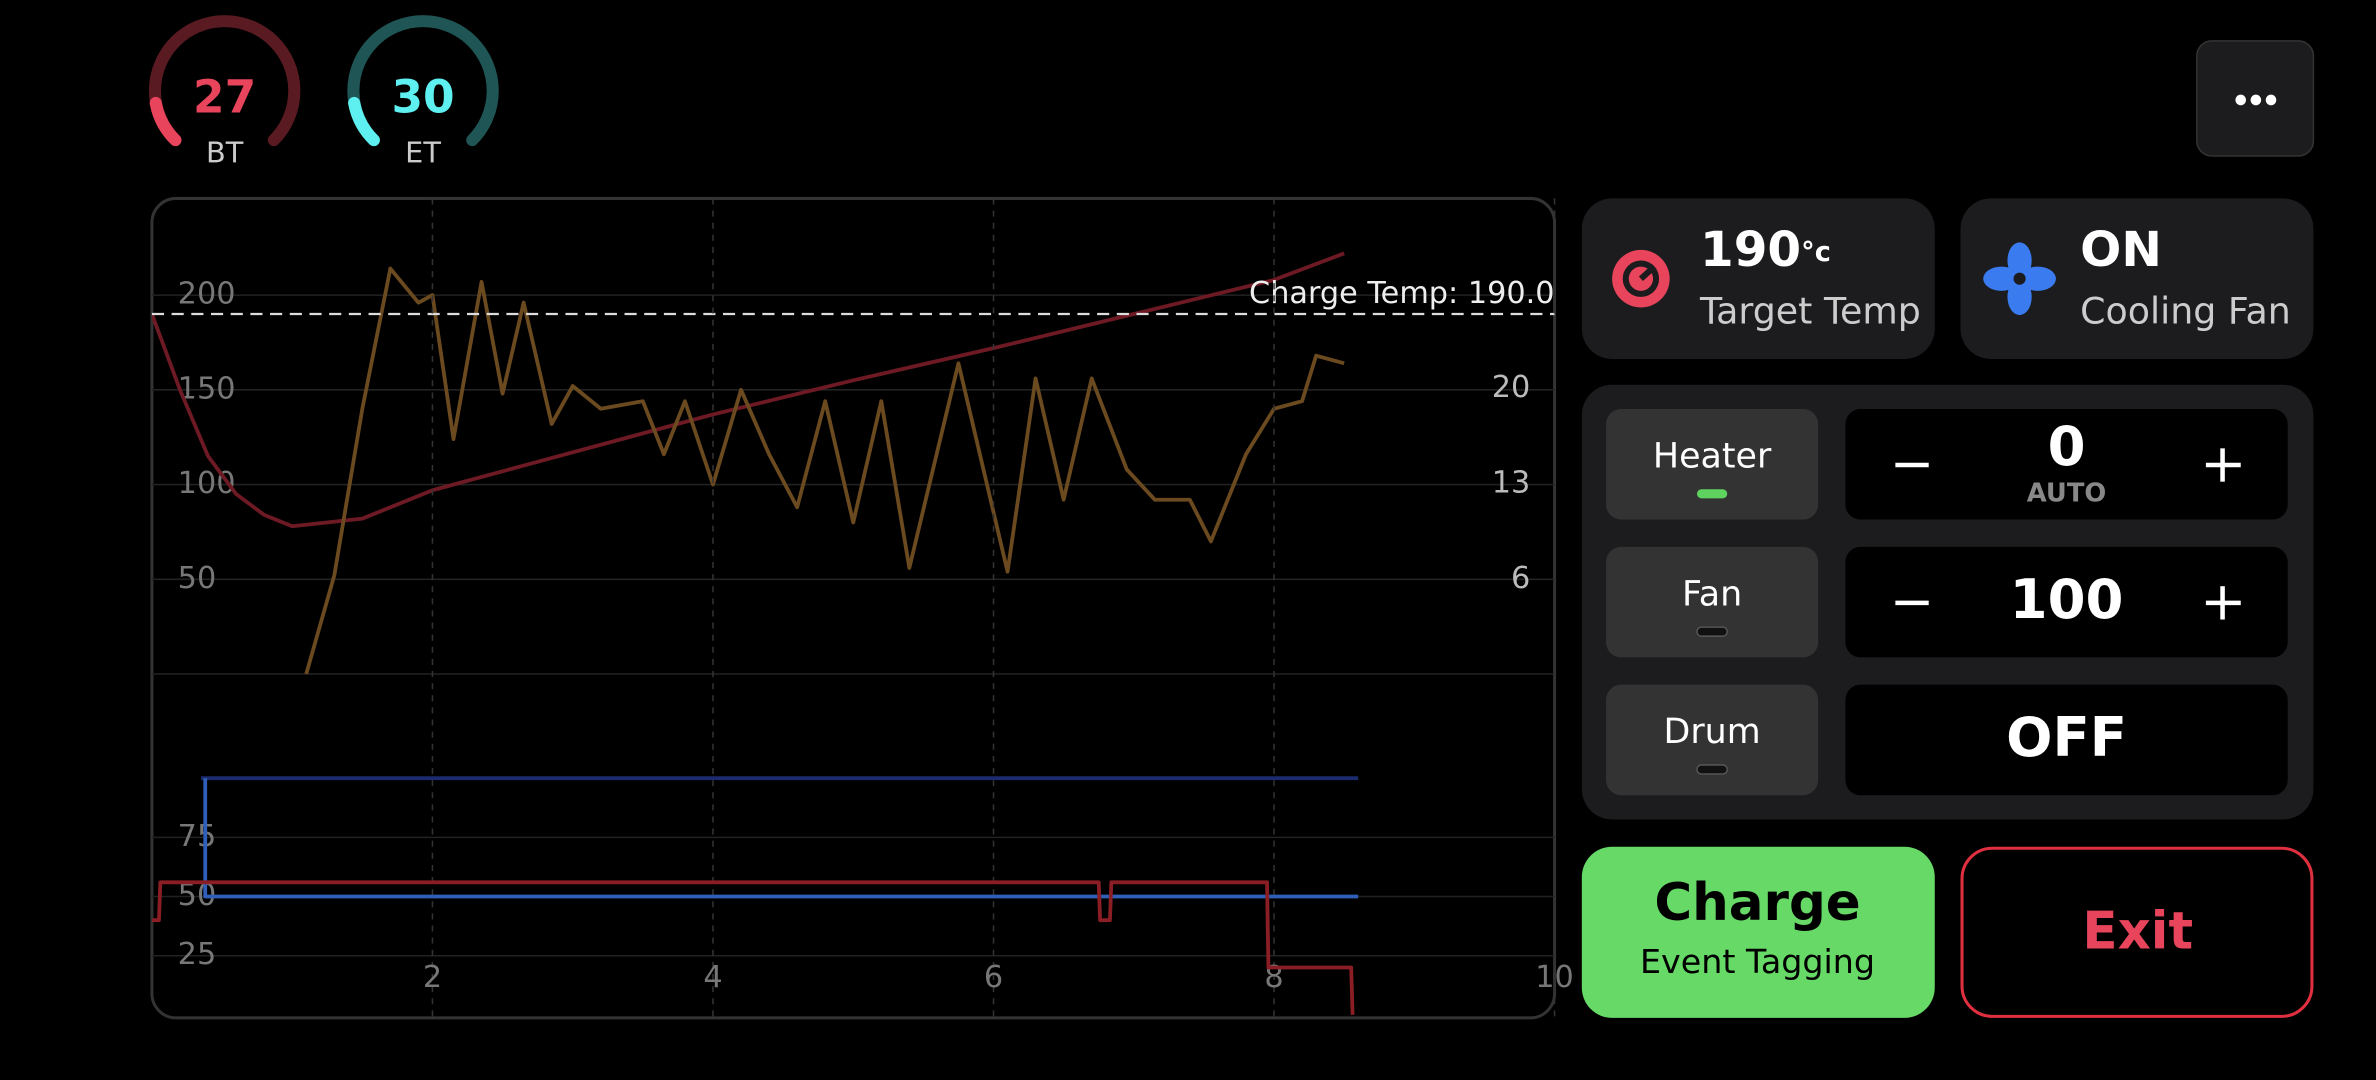 Image resolution: width=2376 pixels, height=1080 pixels. I want to click on target-temp-unit: °c, so click(1816, 251).